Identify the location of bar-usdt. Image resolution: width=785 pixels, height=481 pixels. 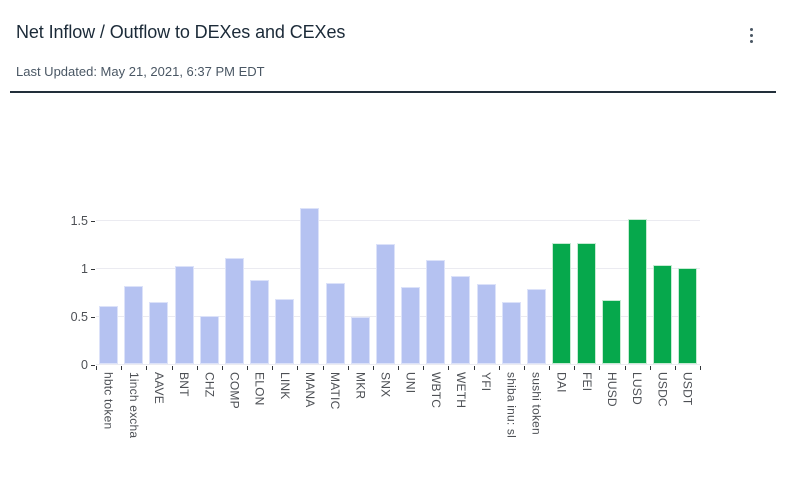
(687, 316).